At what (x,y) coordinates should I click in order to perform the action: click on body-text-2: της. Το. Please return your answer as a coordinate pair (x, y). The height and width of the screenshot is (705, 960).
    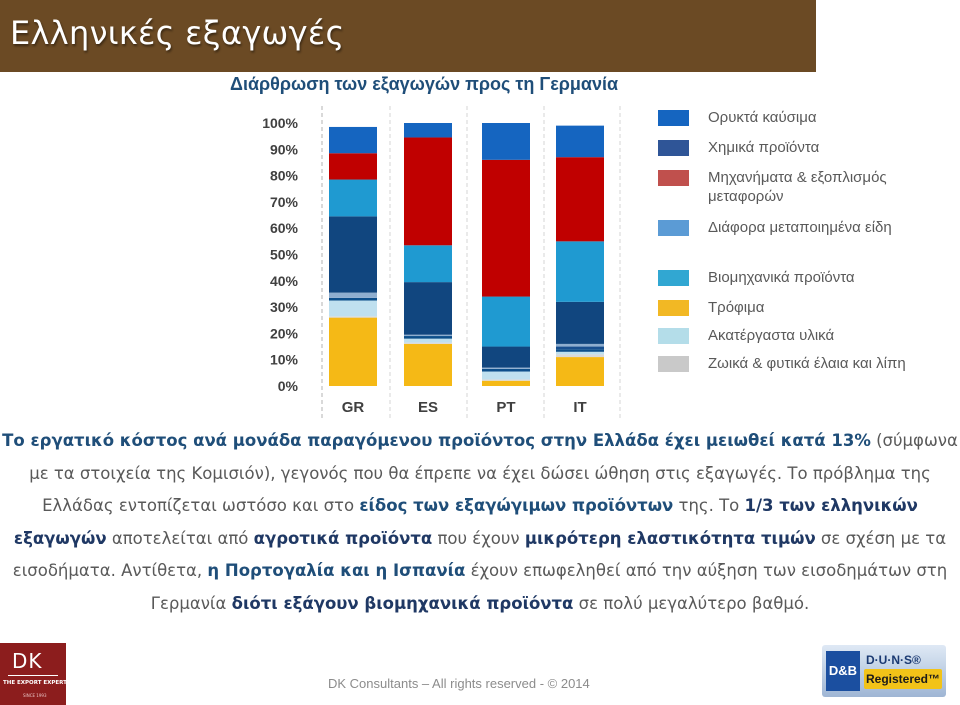
    Looking at the image, I should click on (709, 505).